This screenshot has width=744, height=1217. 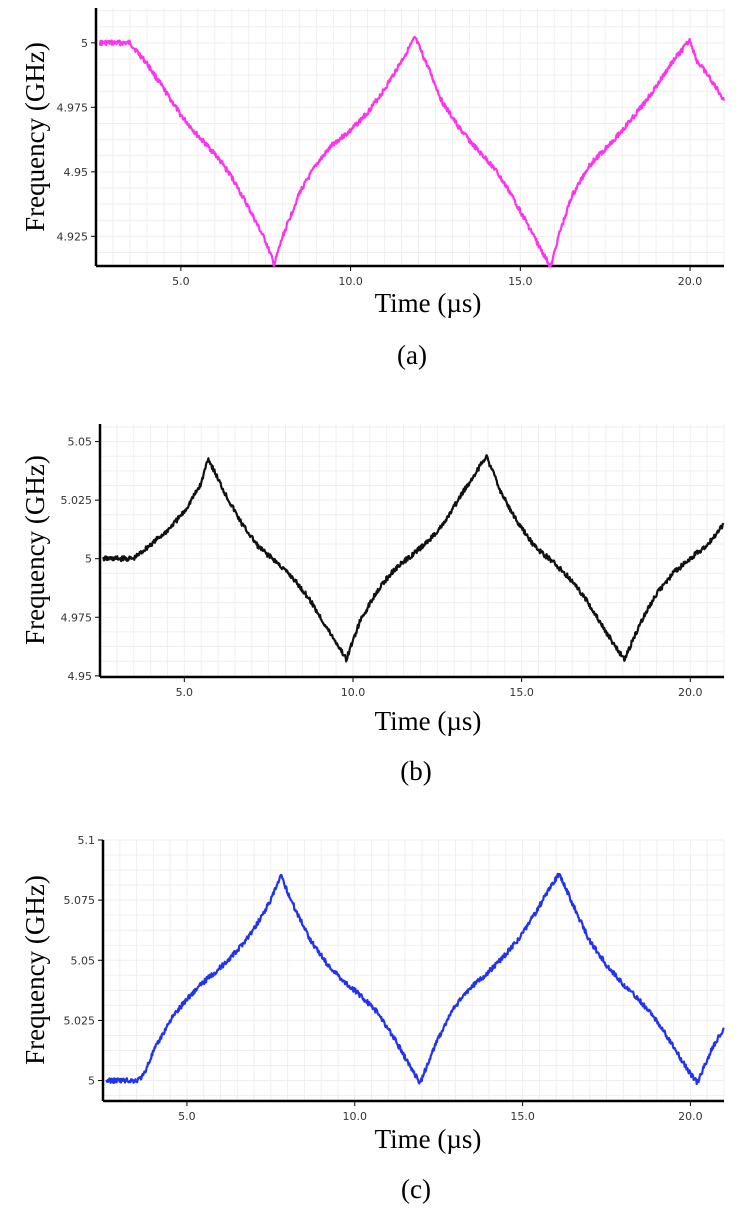 What do you see at coordinates (416, 1189) in the screenshot?
I see `panel-label: (c)` at bounding box center [416, 1189].